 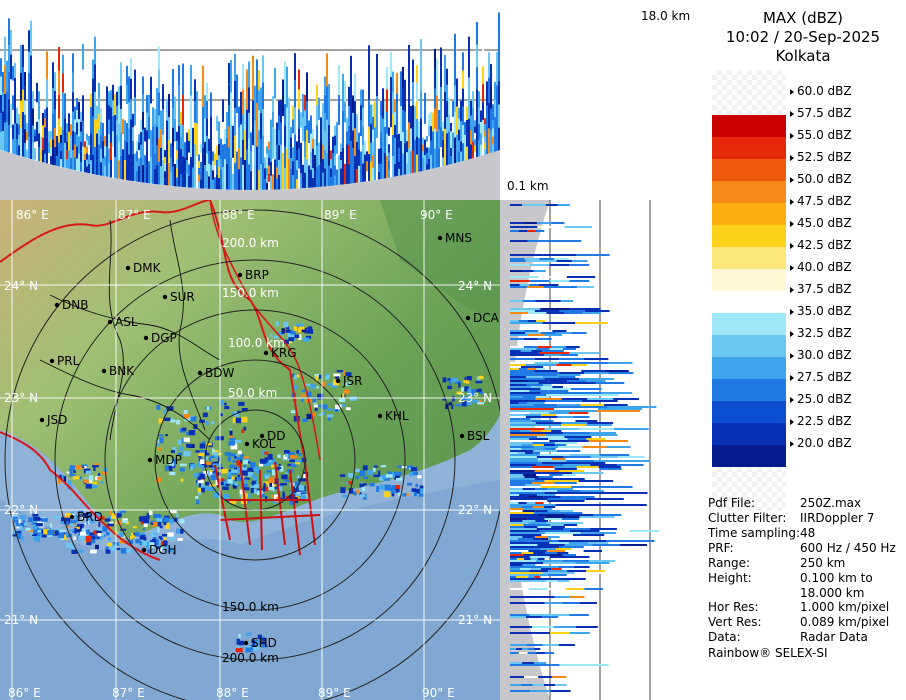 What do you see at coordinates (164, 338) in the screenshot?
I see `city-label: DGP` at bounding box center [164, 338].